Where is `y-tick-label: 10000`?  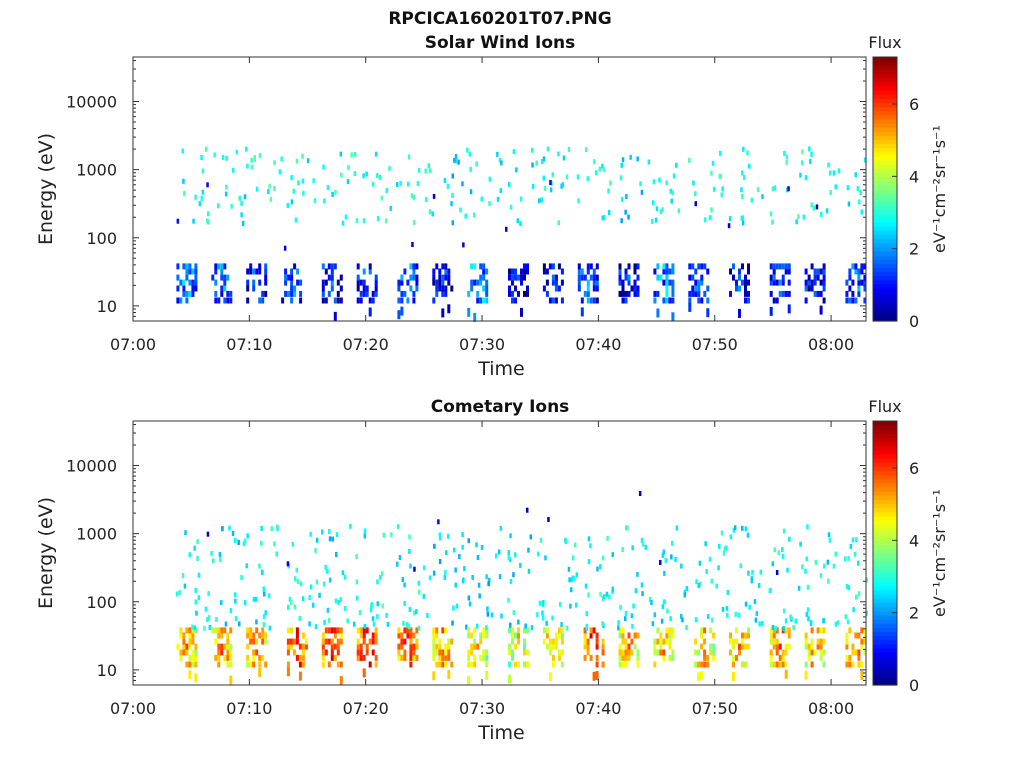
y-tick-label: 10000 is located at coordinates (91, 466).